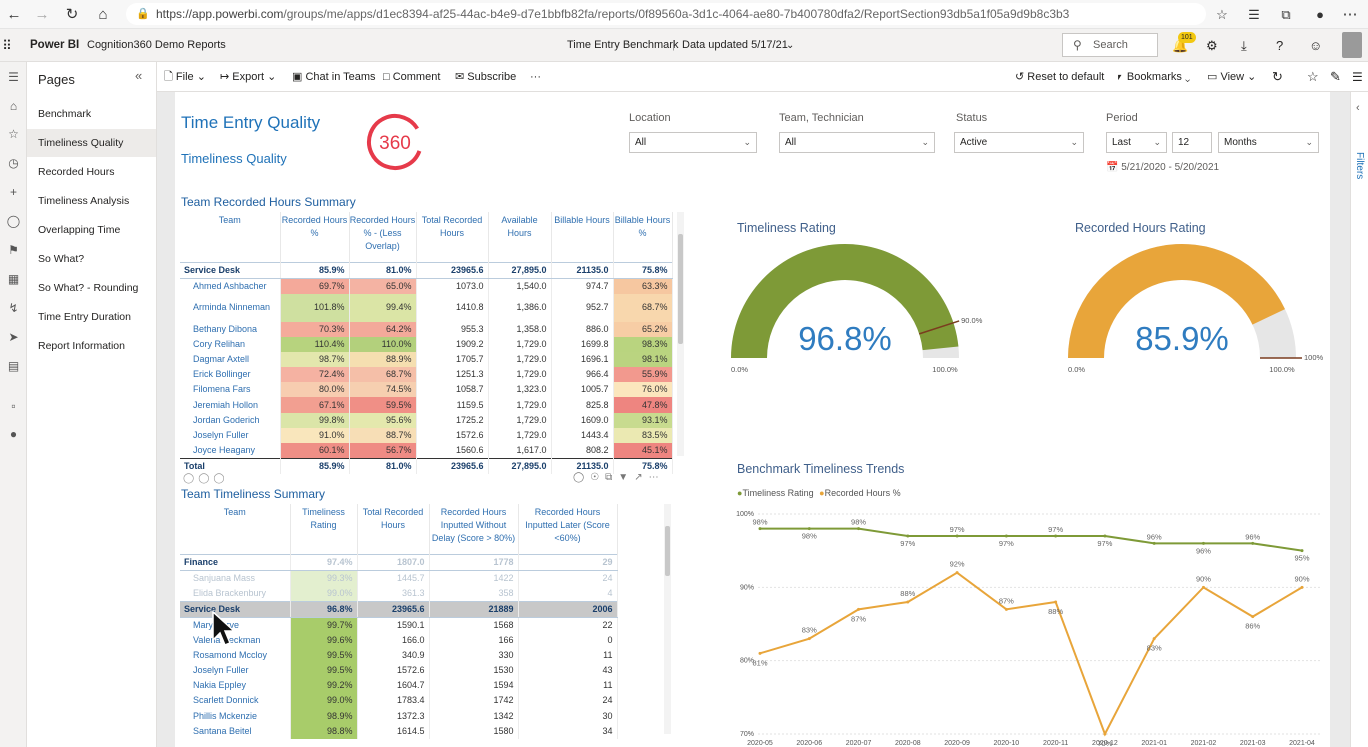  I want to click on favorite-star-icon: ☆, so click(1313, 76).